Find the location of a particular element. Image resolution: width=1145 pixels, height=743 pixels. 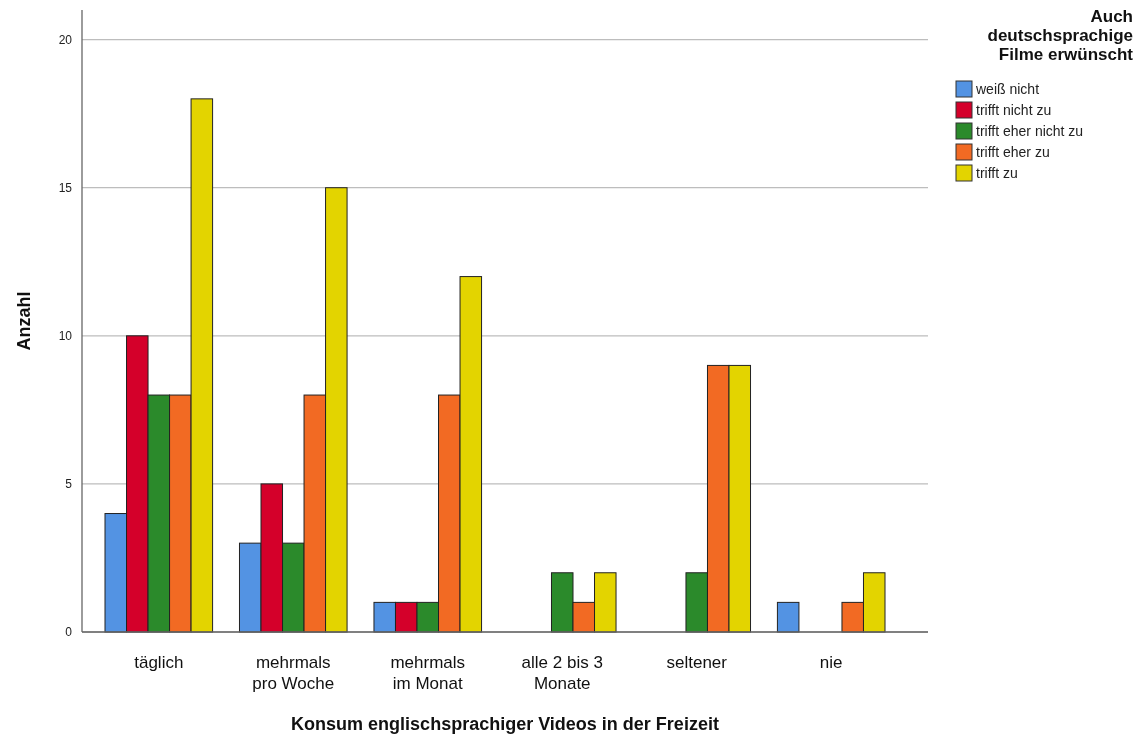

legend-title: Auch deutschsprachige Filme erwünscht is located at coordinates (1060, 35).